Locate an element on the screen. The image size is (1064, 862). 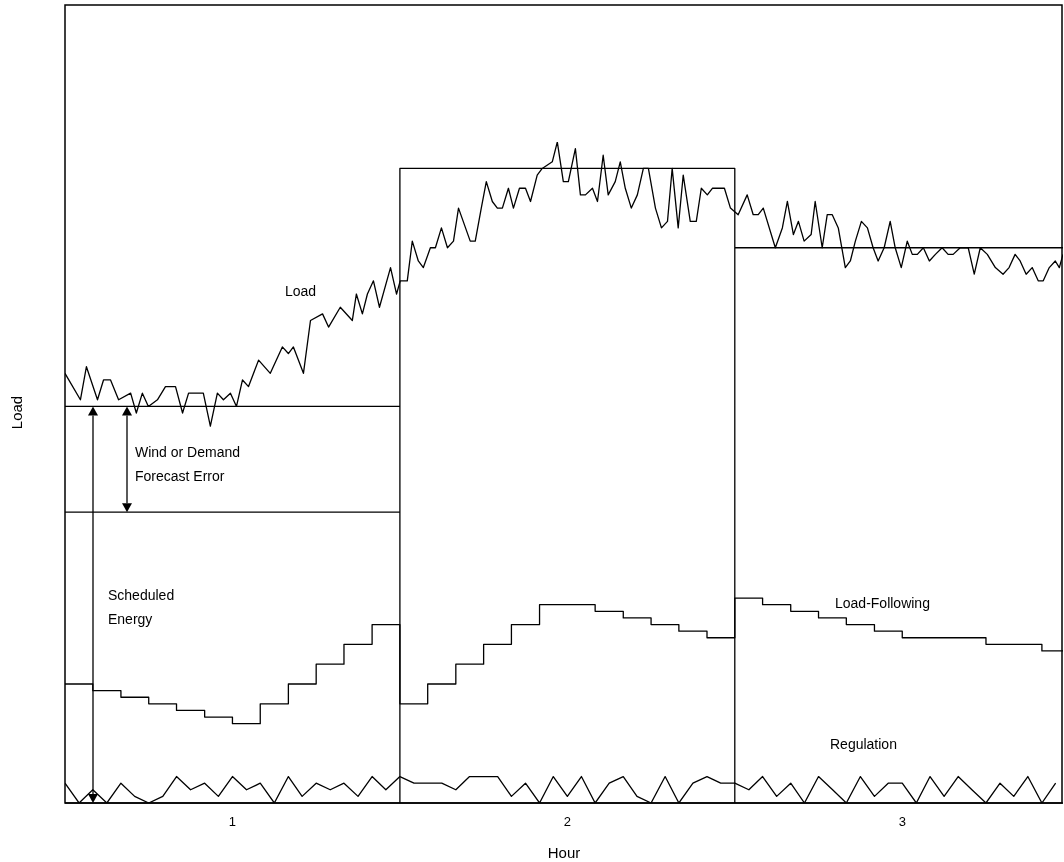
x-tick-label: 1 is located at coordinates (232, 822).